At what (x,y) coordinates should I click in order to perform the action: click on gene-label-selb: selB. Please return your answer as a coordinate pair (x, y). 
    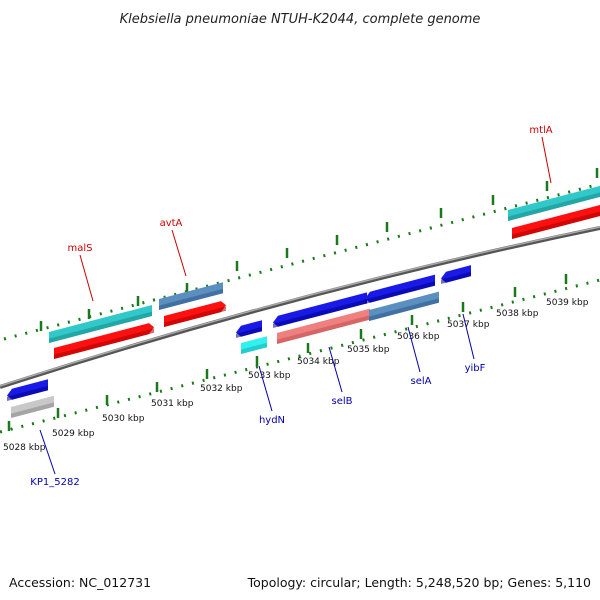
    Looking at the image, I should click on (341, 401).